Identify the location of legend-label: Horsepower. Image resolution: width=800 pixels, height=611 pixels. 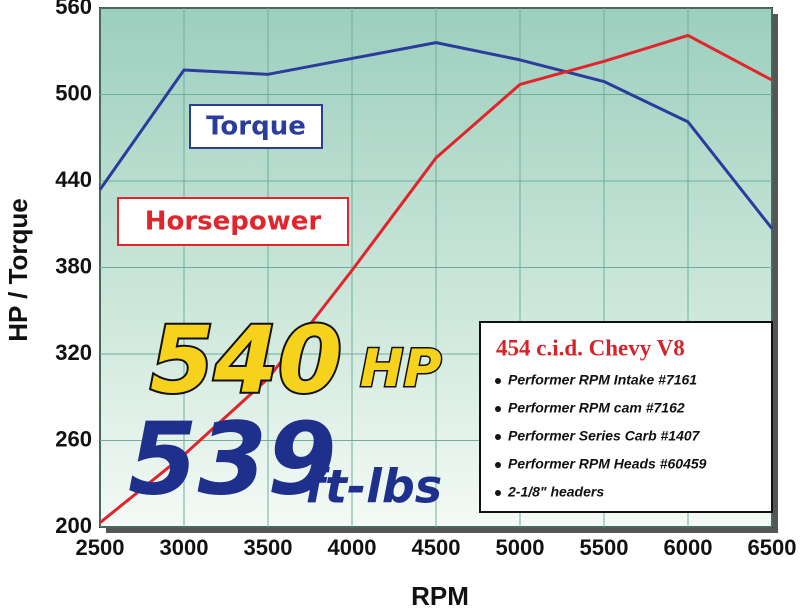
(233, 222).